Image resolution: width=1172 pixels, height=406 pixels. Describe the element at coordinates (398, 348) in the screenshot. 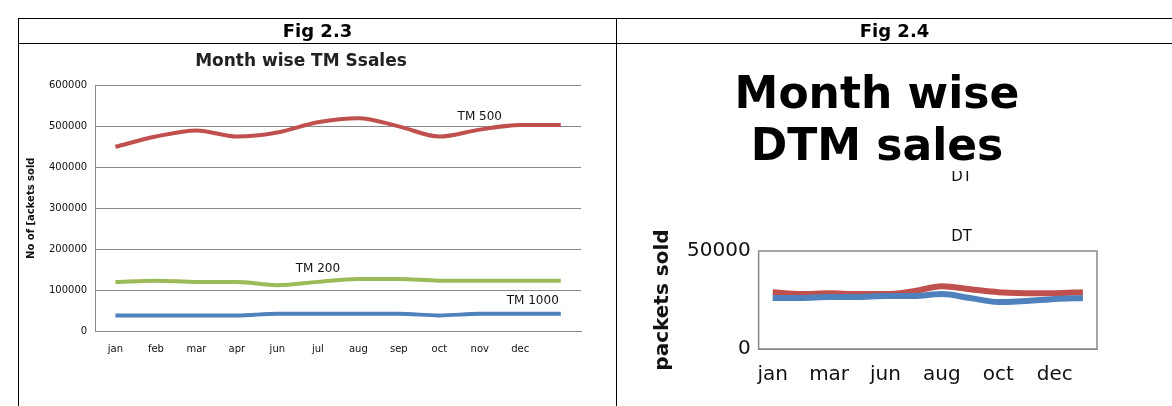

I see `x-tick-label: sep` at that location.